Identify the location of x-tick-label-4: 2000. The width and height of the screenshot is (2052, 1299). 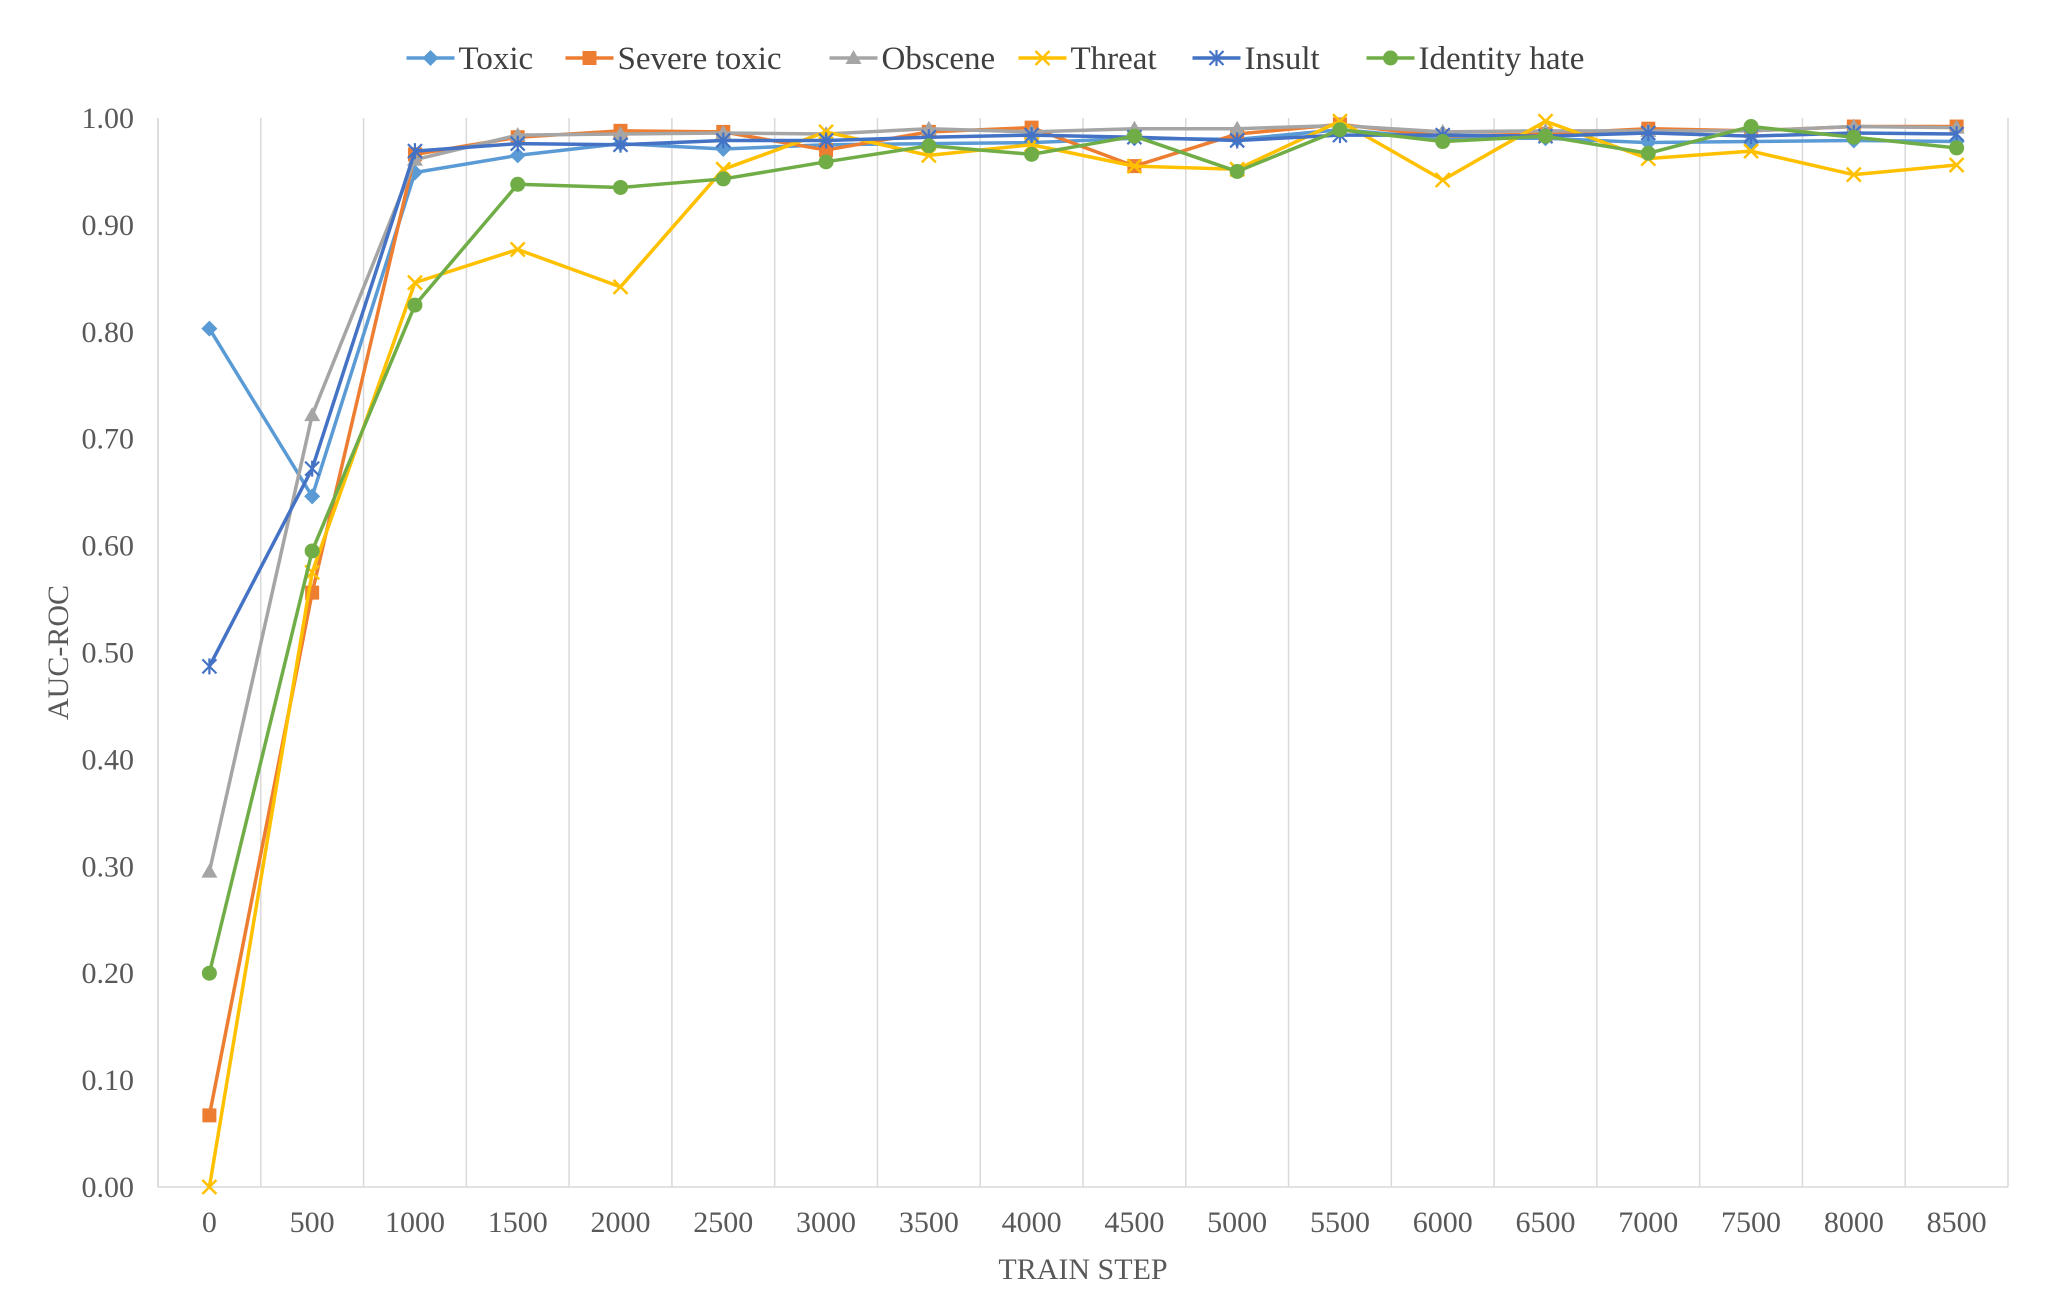
(621, 1222).